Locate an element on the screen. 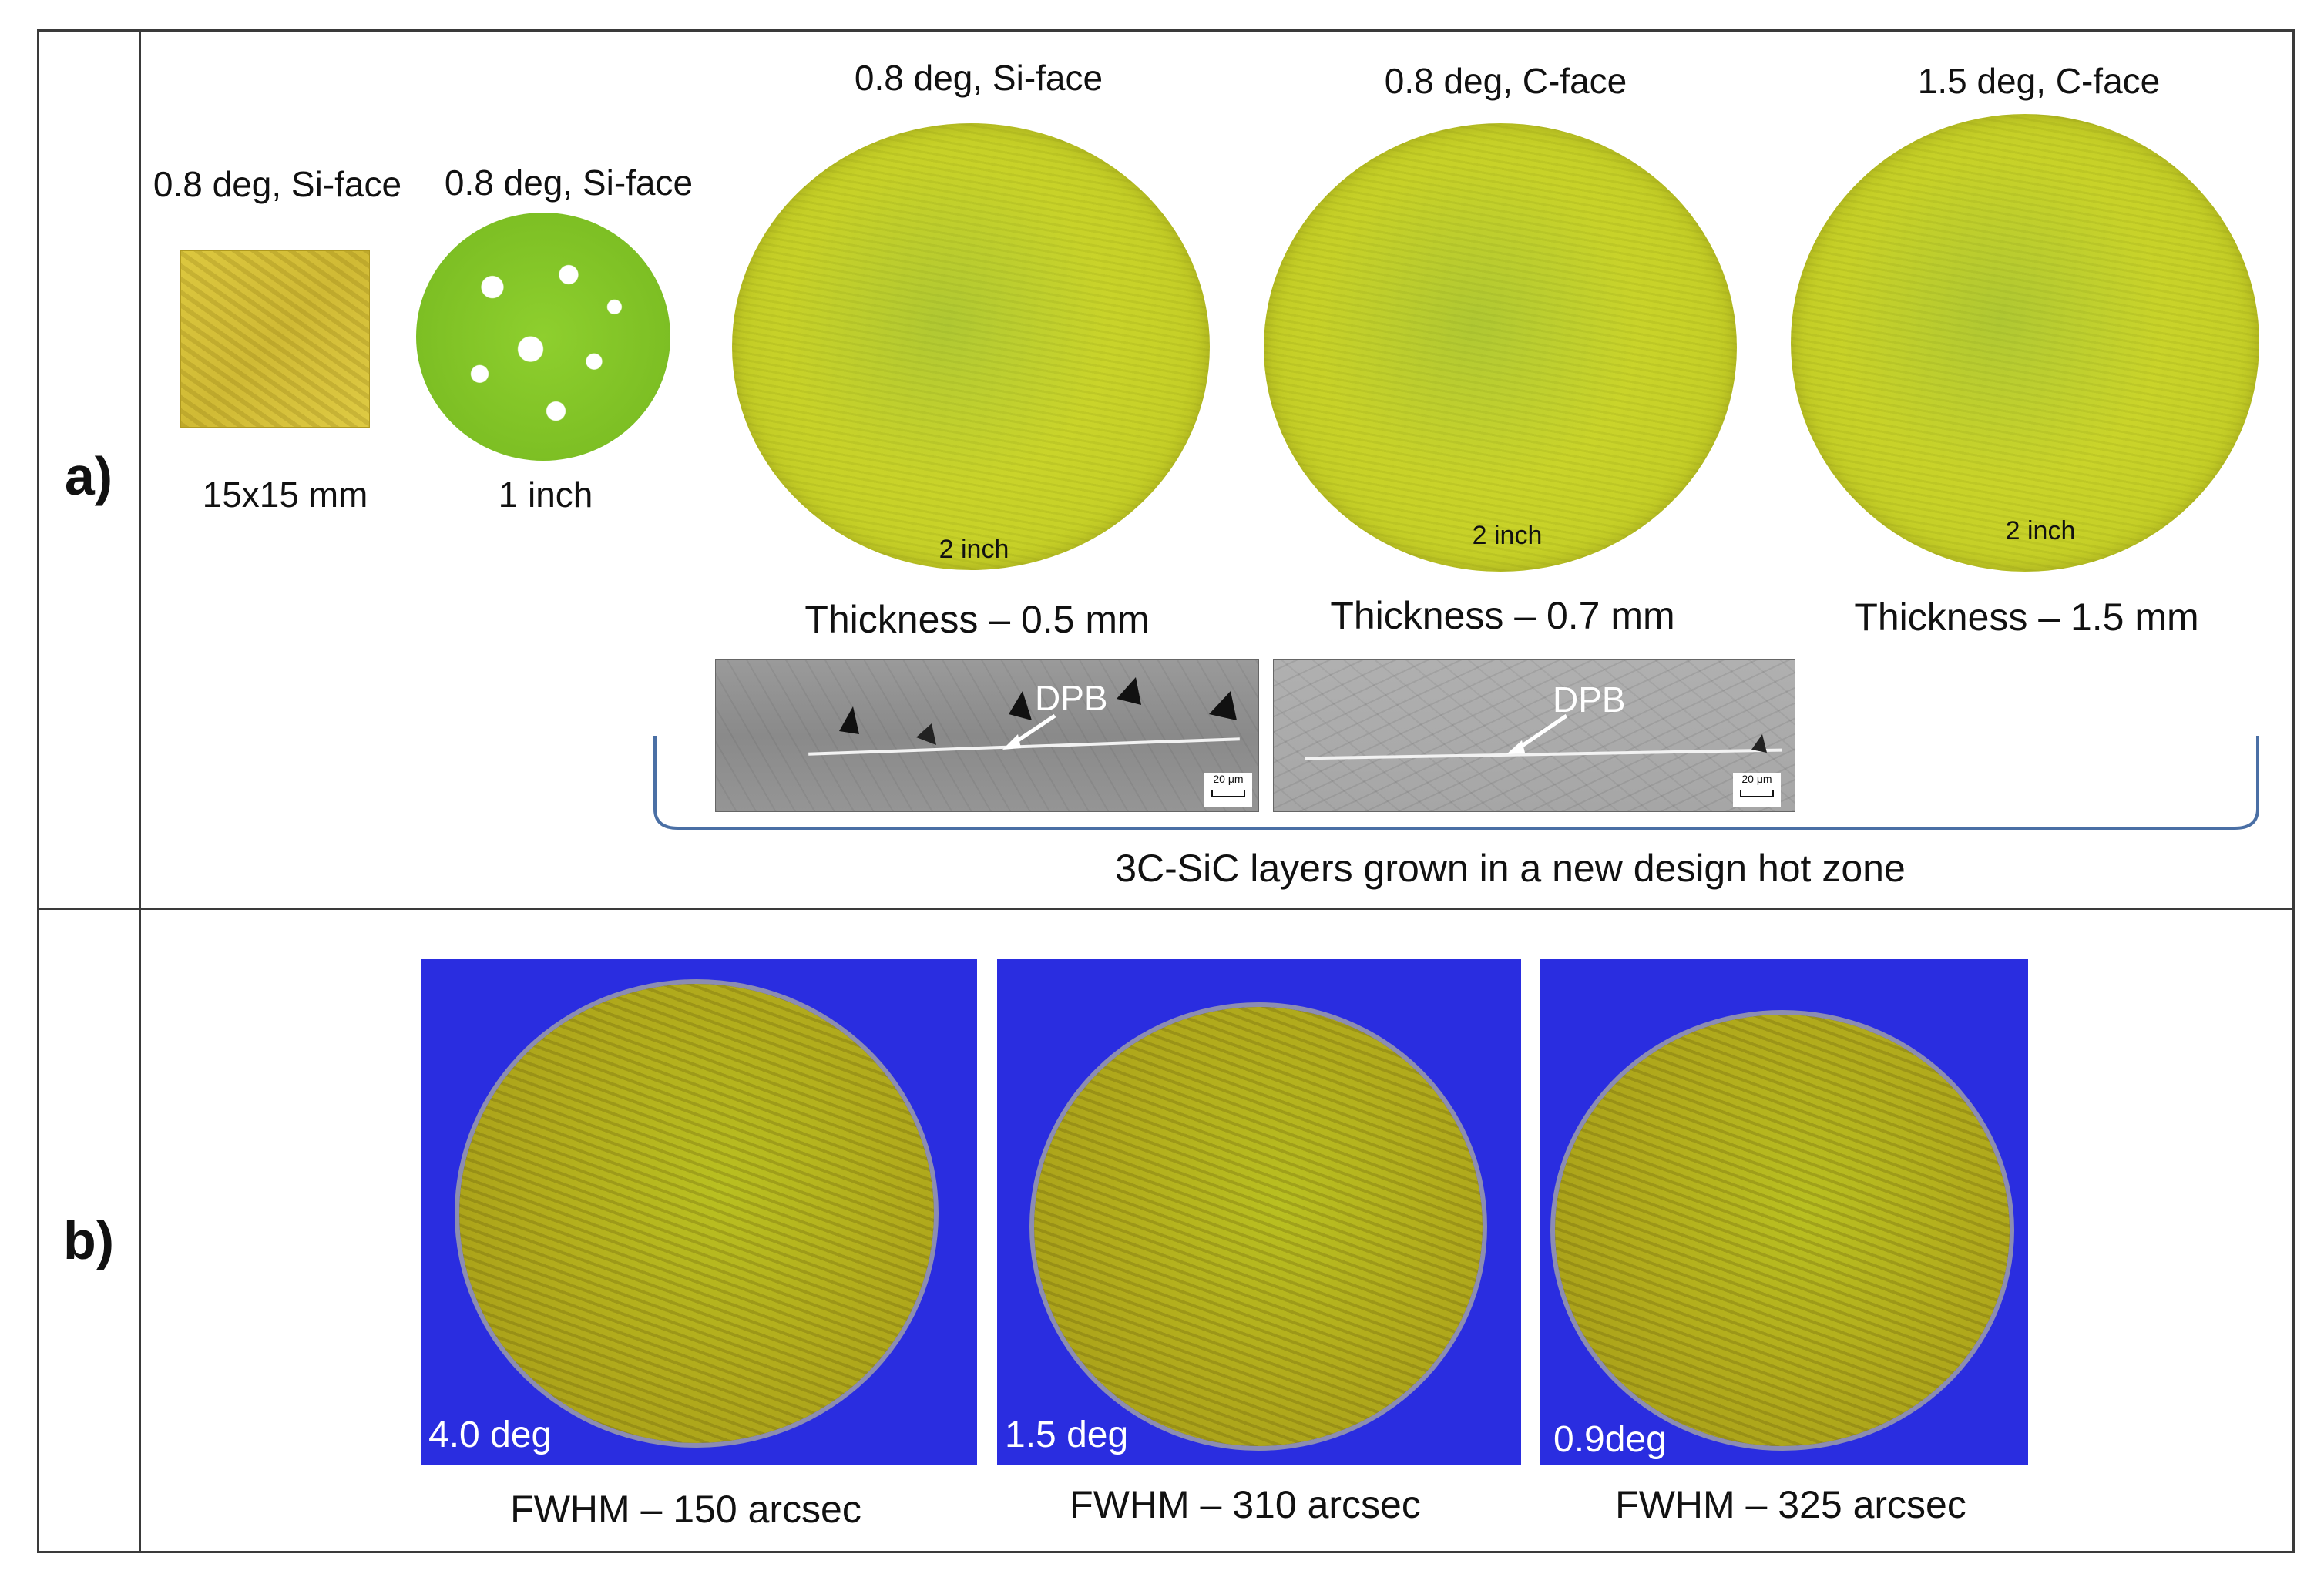 Image resolution: width=2324 pixels, height=1584 pixels. sample-title: 0.8 deg, C-face is located at coordinates (1505, 81).